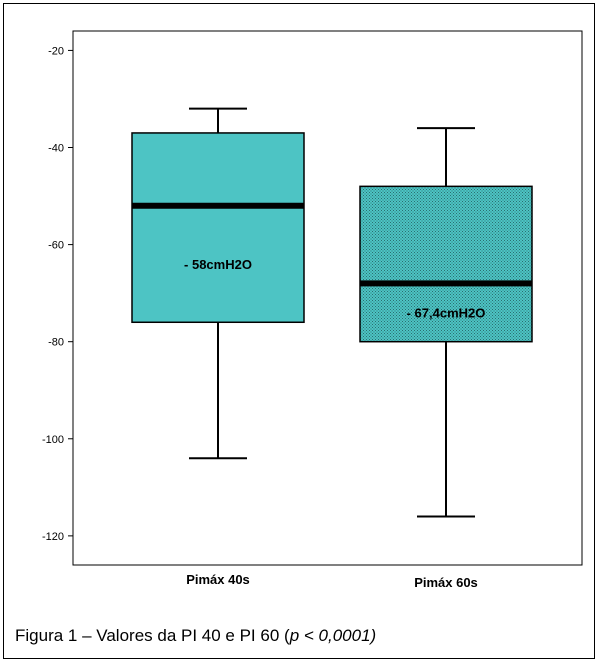 This screenshot has width=600, height=664. I want to click on y-axis: -20 -40 -60 -80 -100 -120, so click(57, 294).